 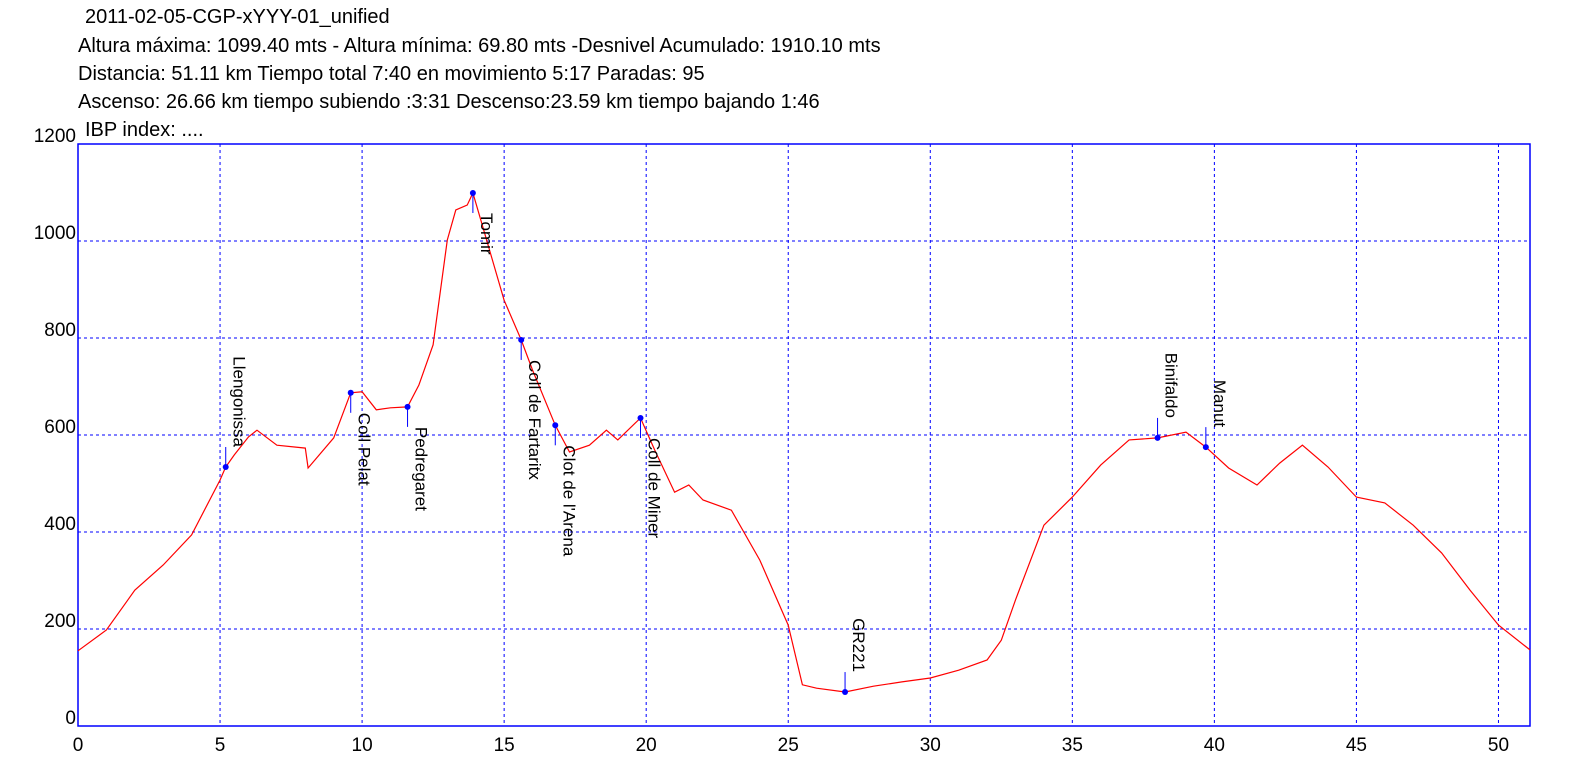 I want to click on x-tick-label: 50, so click(x=1498, y=745).